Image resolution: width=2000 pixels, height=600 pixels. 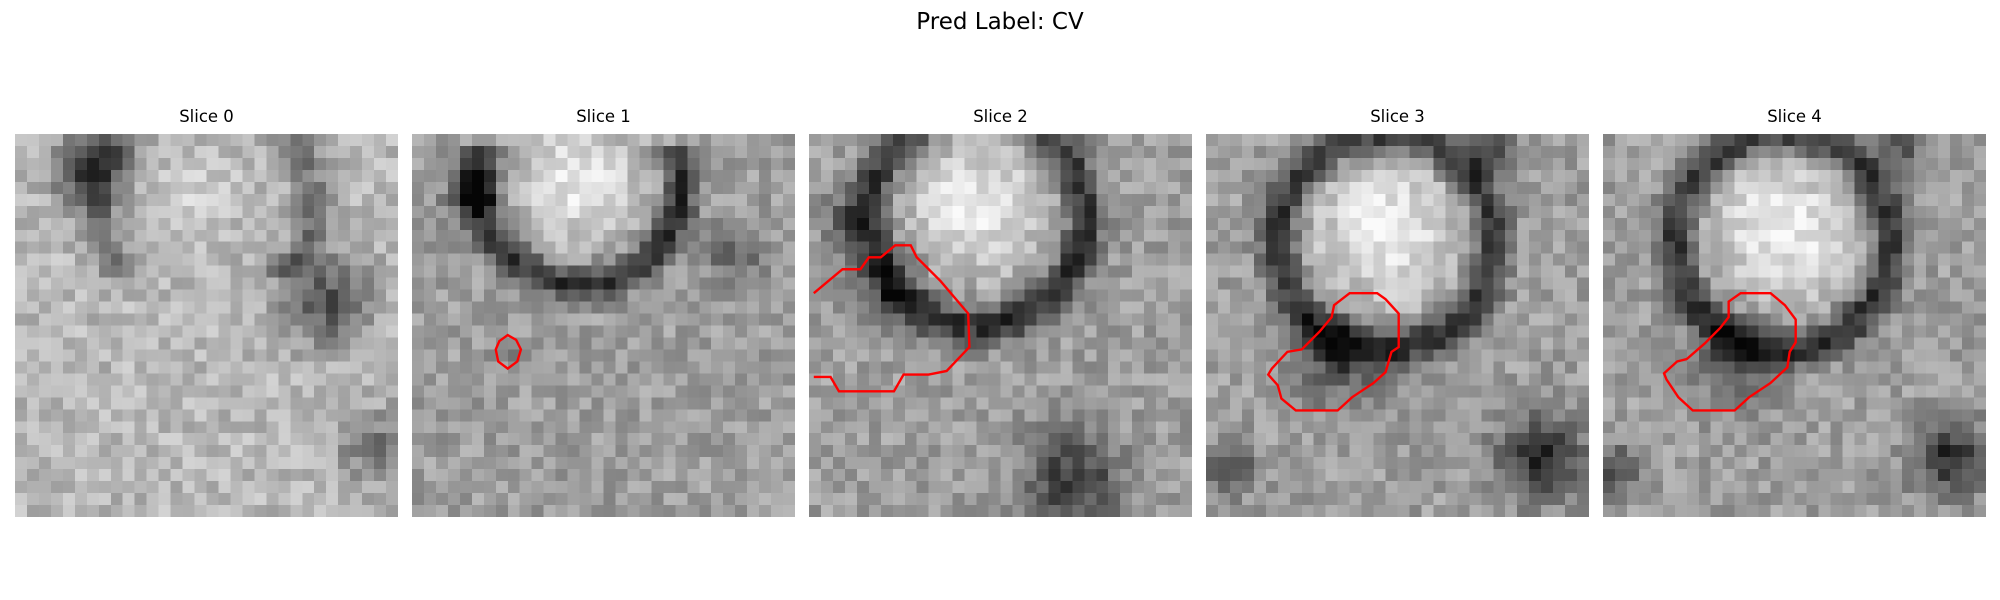 What do you see at coordinates (1397, 116) in the screenshot?
I see `slice-title: Slice 3` at bounding box center [1397, 116].